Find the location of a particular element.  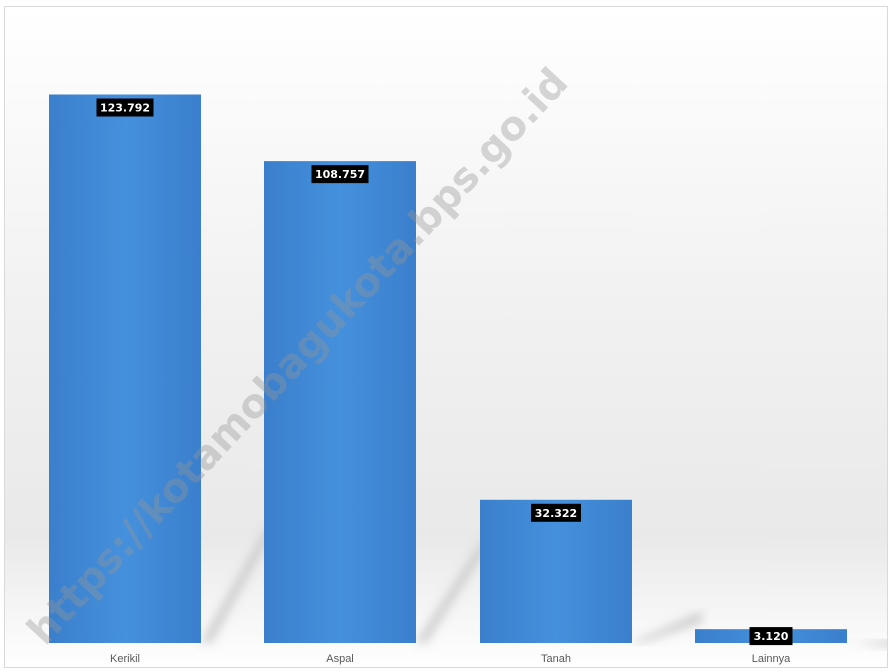

category-label: Aspal is located at coordinates (340, 659).